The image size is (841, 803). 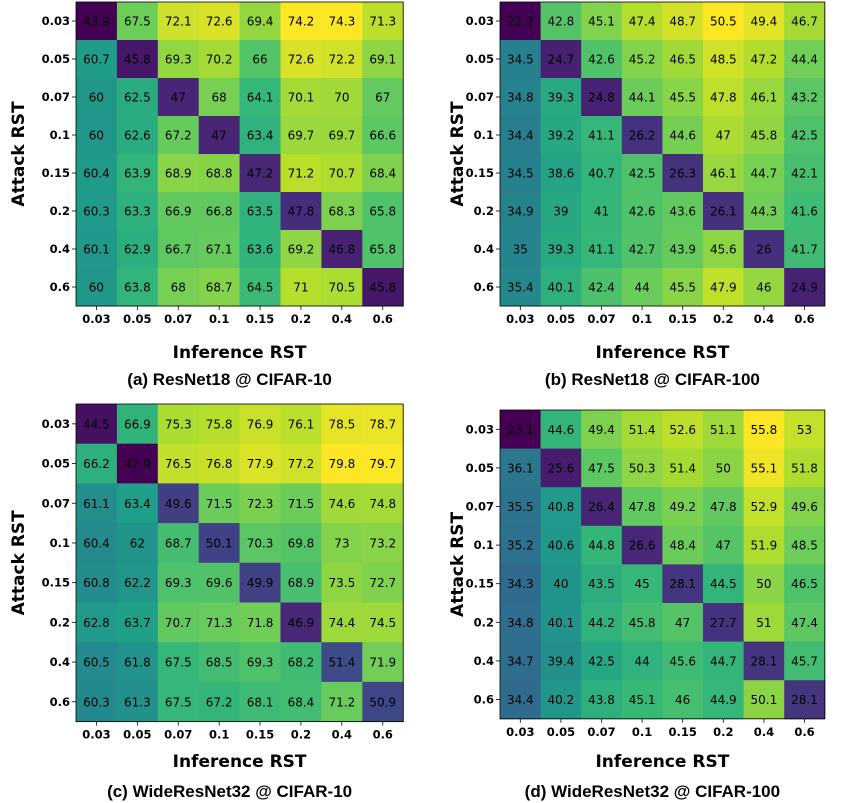 I want to click on cell-value-label: 63.5, so click(x=260, y=212).